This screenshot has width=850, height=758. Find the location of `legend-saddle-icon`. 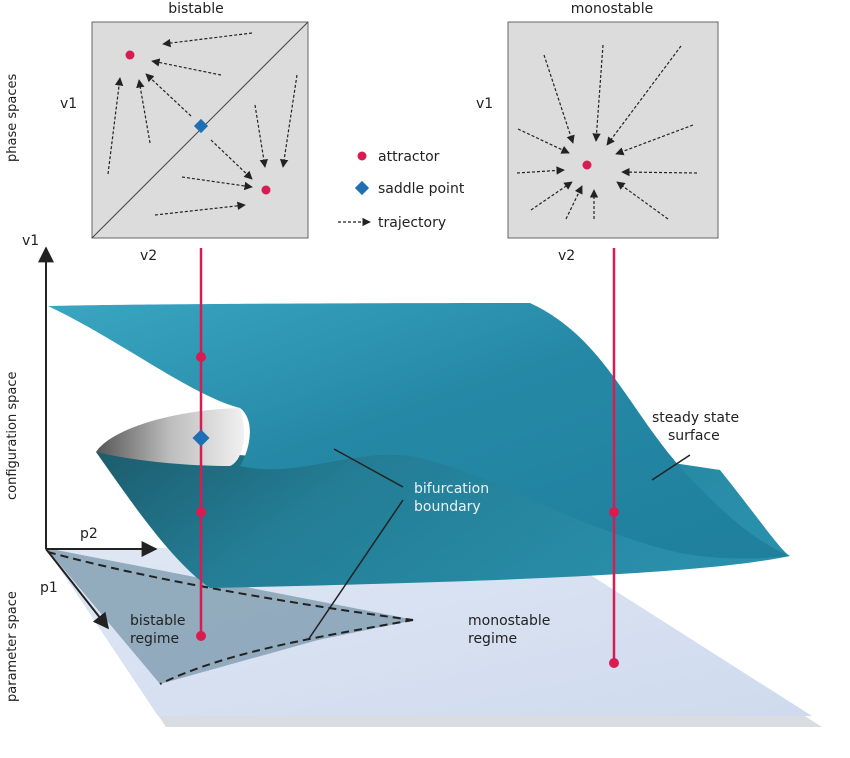

legend-saddle-icon is located at coordinates (362, 188).